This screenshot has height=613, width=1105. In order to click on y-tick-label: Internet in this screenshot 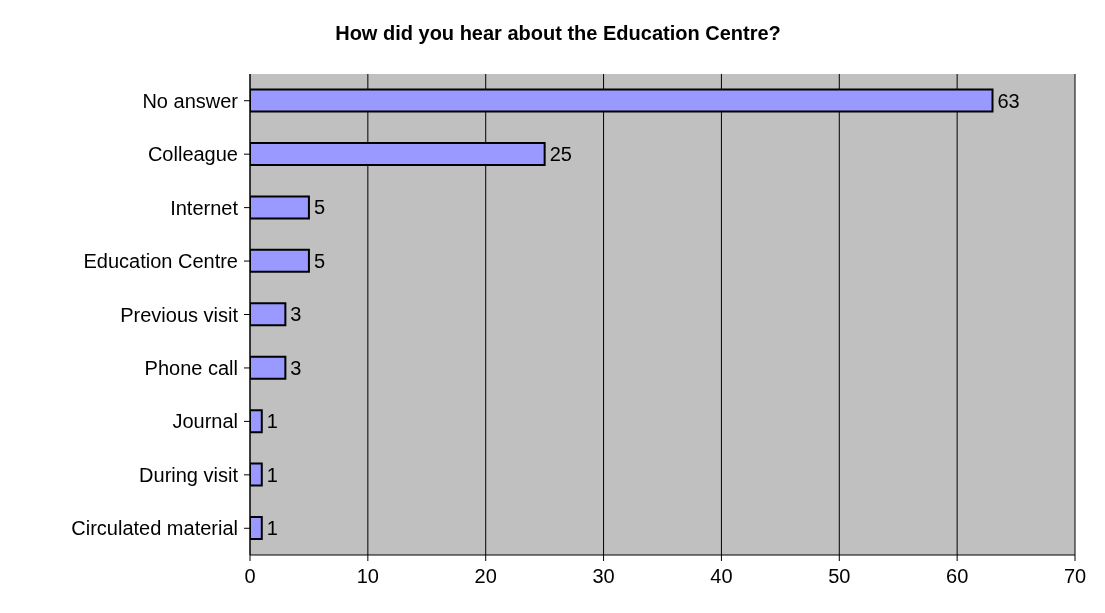, I will do `click(204, 207)`.